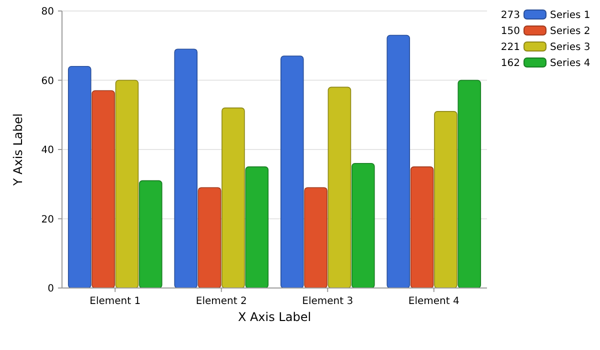 The image size is (600, 350). I want to click on x-tick-label: Element 4, so click(434, 301).